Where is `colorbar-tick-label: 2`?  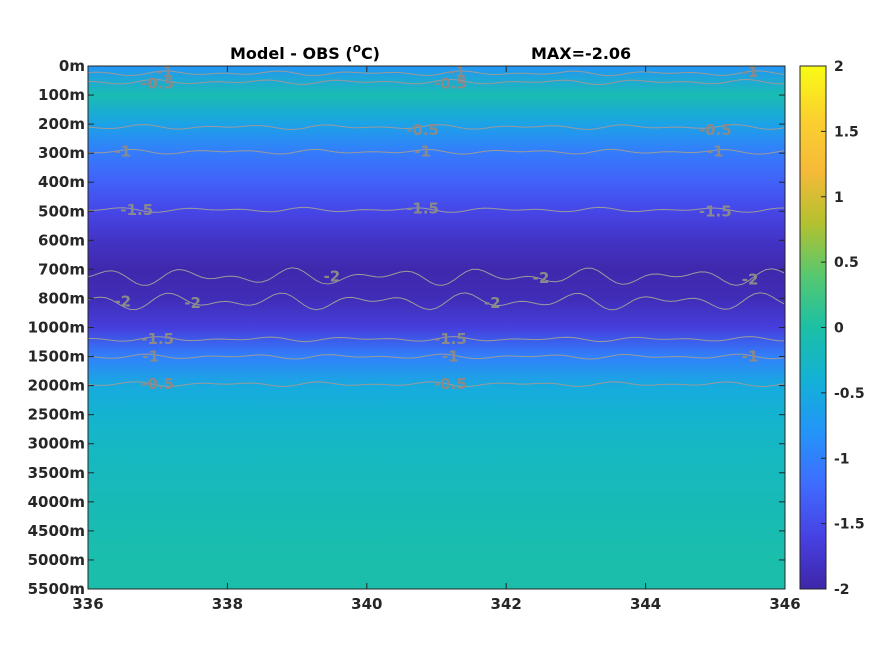 colorbar-tick-label: 2 is located at coordinates (839, 67).